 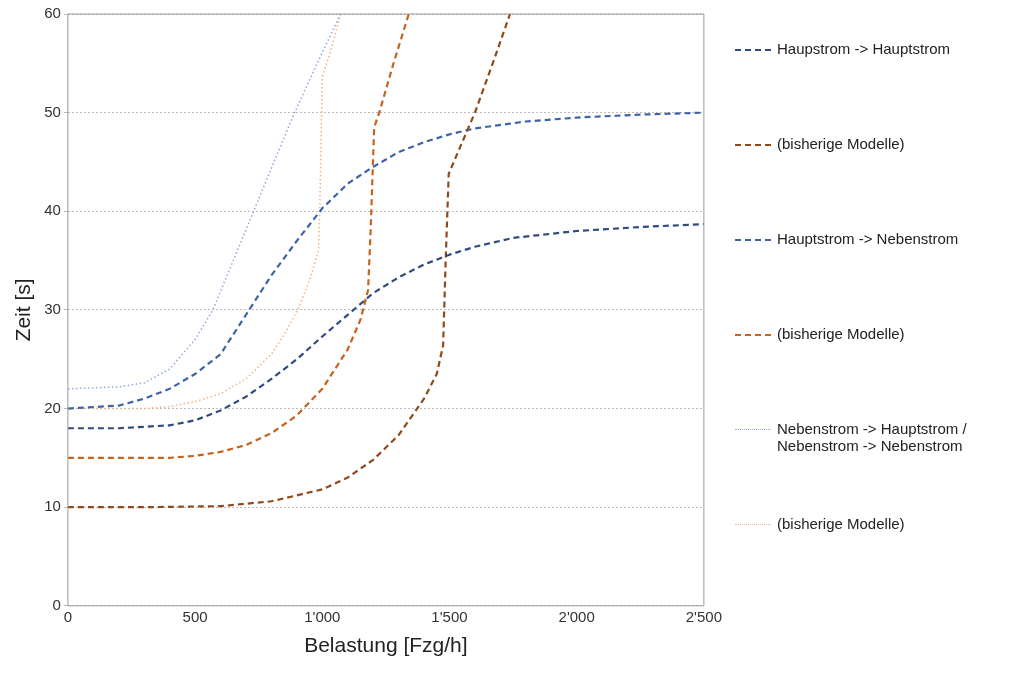 What do you see at coordinates (52, 506) in the screenshot?
I see `y-tick-label: 10` at bounding box center [52, 506].